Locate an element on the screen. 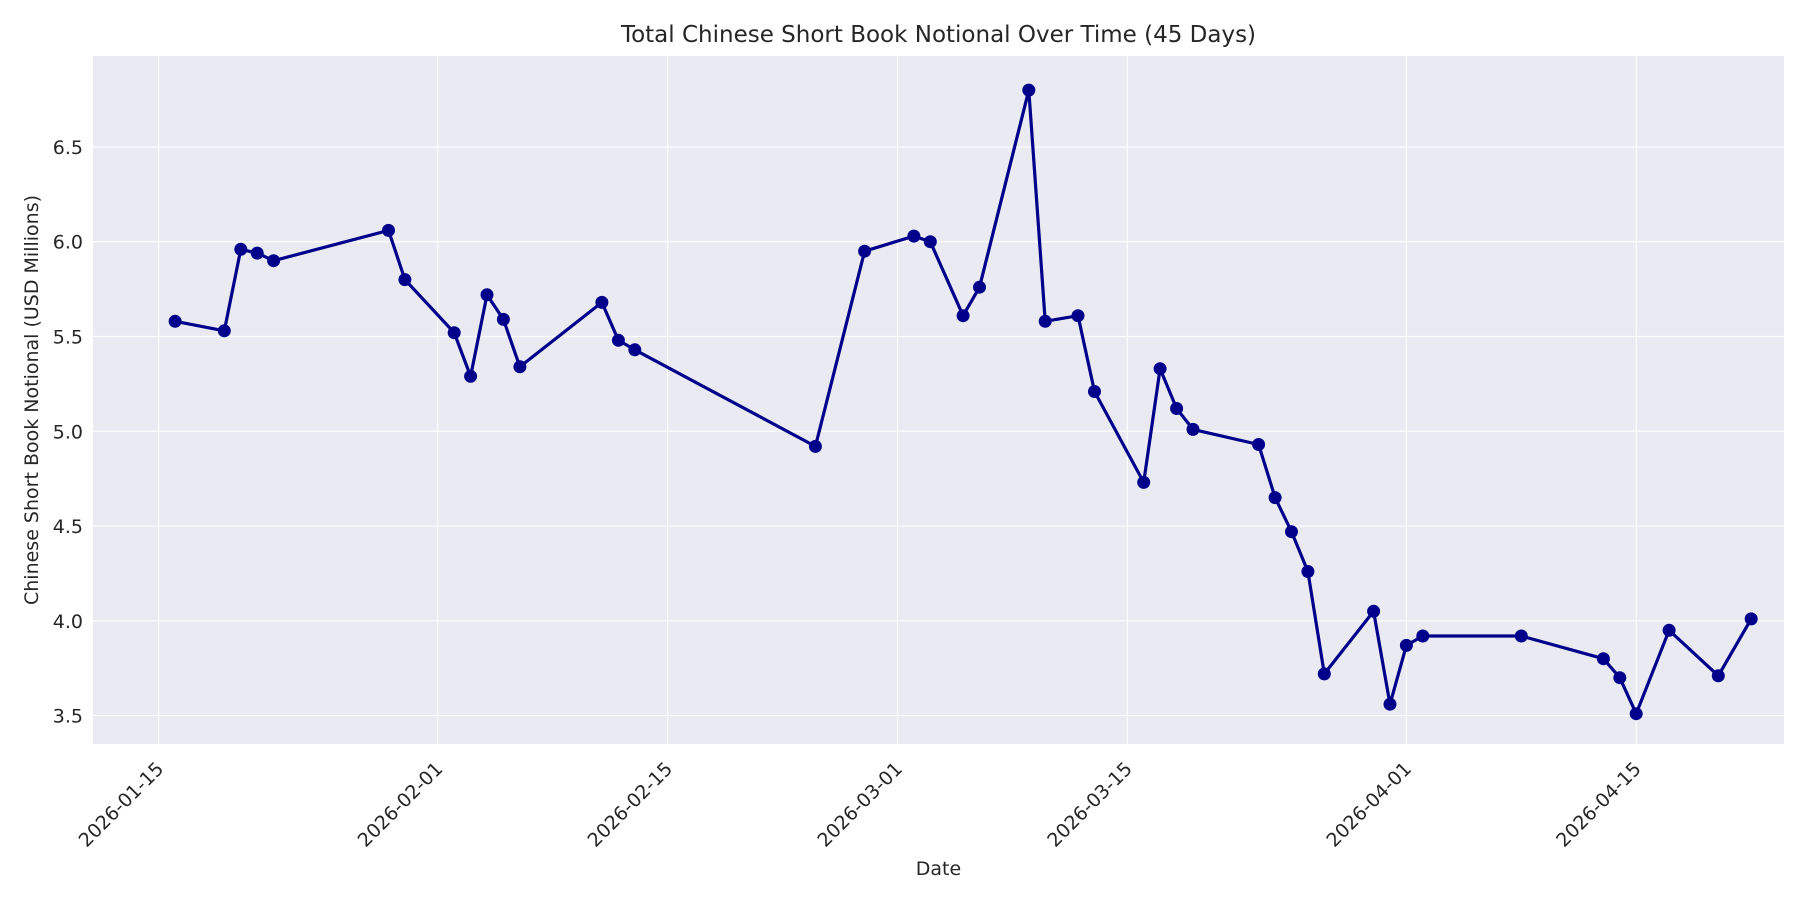  y-axis-ticks: 3.5 4.0 4.5 5.0 5.5 6.0 6.5 is located at coordinates (68, 432).